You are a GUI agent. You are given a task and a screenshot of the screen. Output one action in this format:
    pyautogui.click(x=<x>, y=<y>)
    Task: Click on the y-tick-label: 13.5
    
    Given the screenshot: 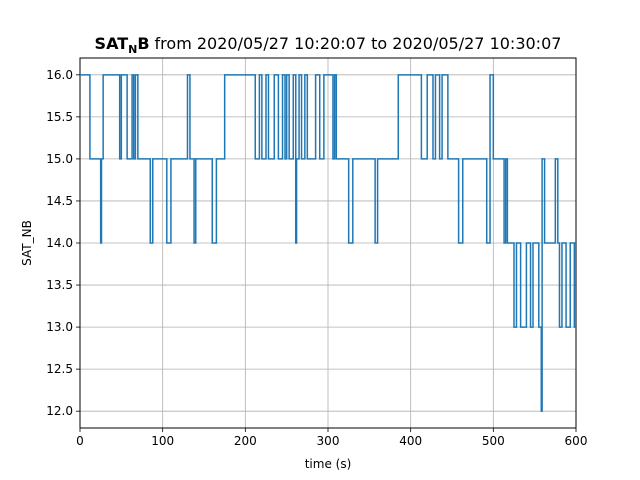 What is the action you would take?
    pyautogui.click(x=59, y=285)
    